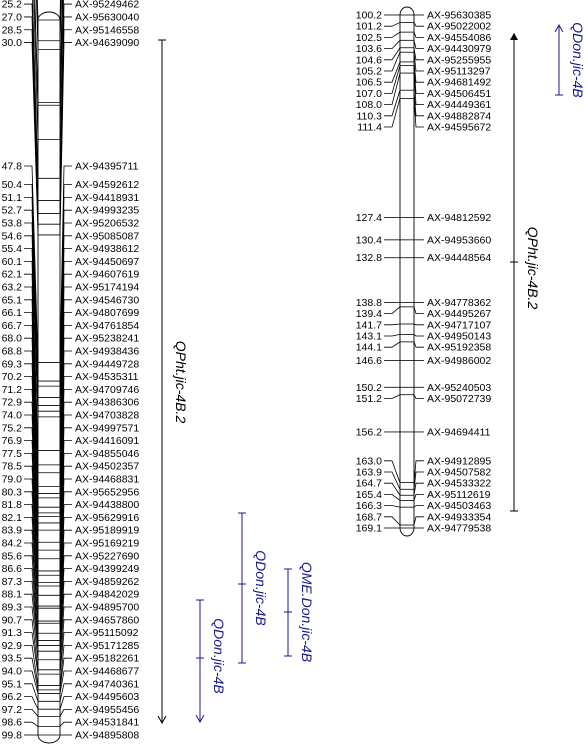  I want to click on marker-name: AX-95238241, so click(107, 339).